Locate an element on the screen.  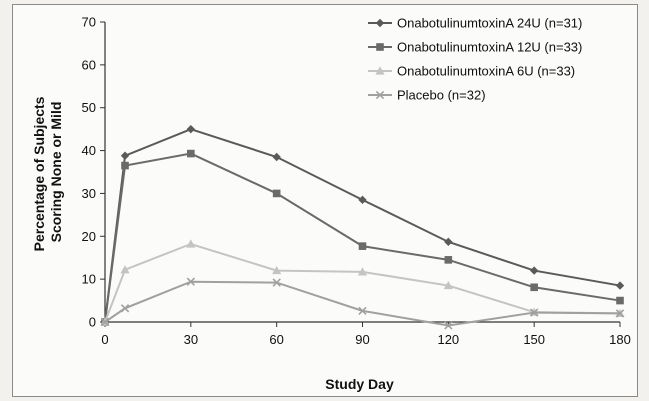
legend-label: OnabotulinumtoxinA 12U (n=33) is located at coordinates (489, 47).